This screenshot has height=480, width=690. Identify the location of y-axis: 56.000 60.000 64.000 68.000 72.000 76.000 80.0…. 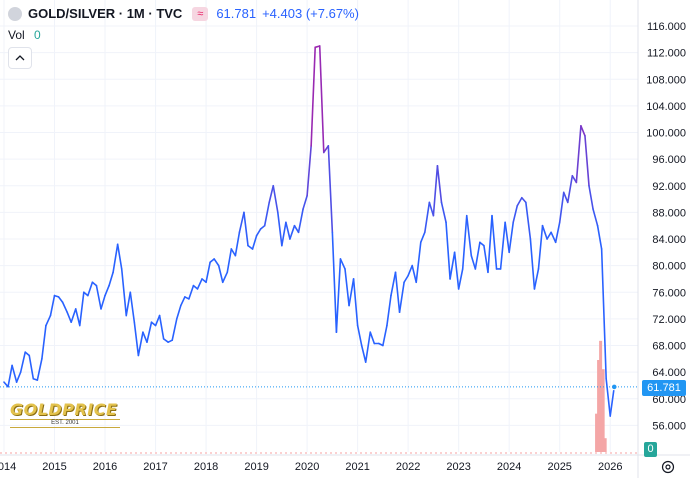
(666, 226).